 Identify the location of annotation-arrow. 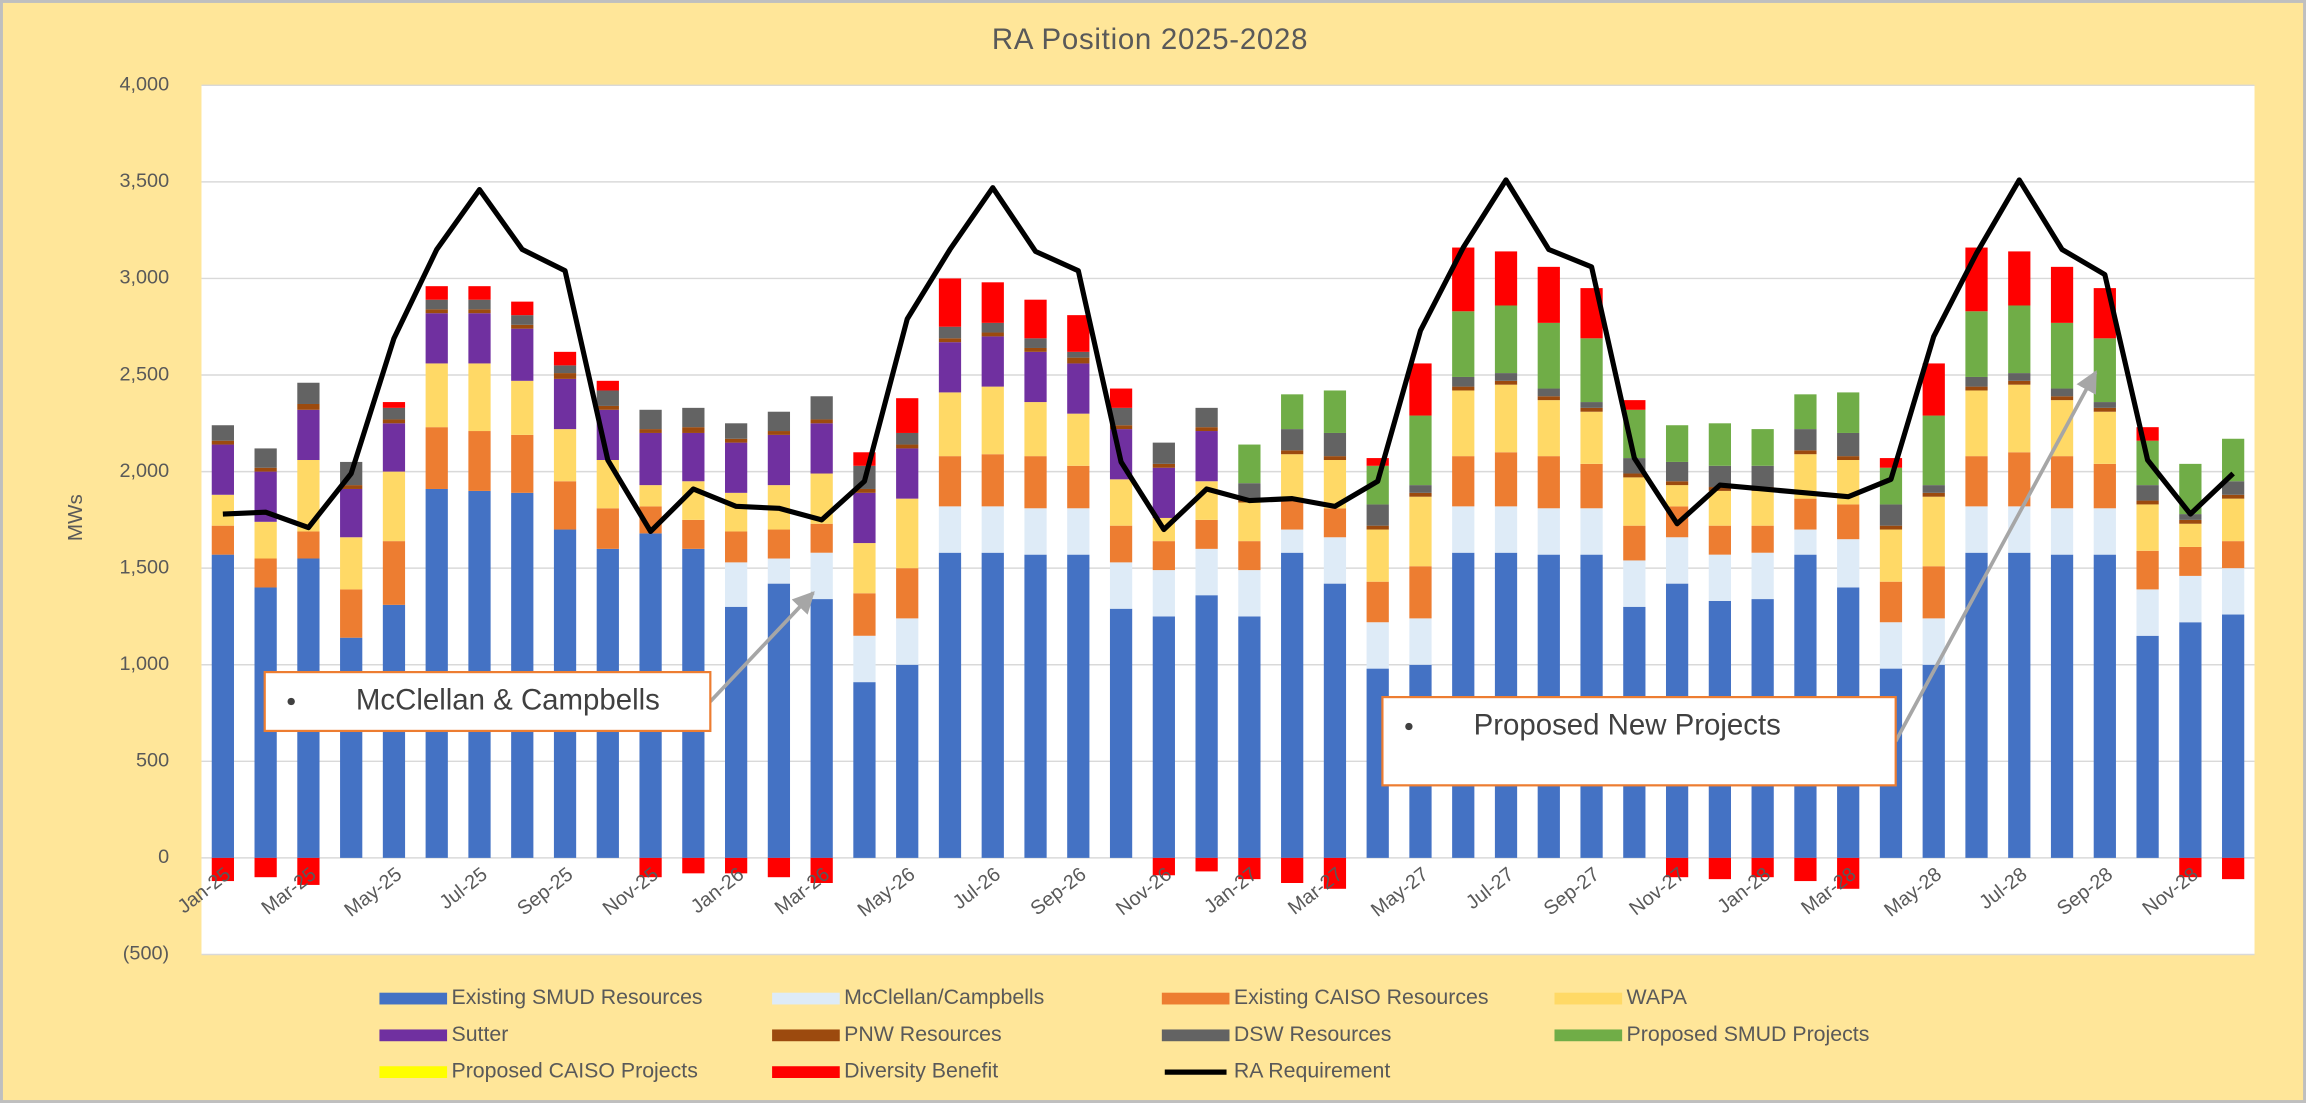
(761, 647).